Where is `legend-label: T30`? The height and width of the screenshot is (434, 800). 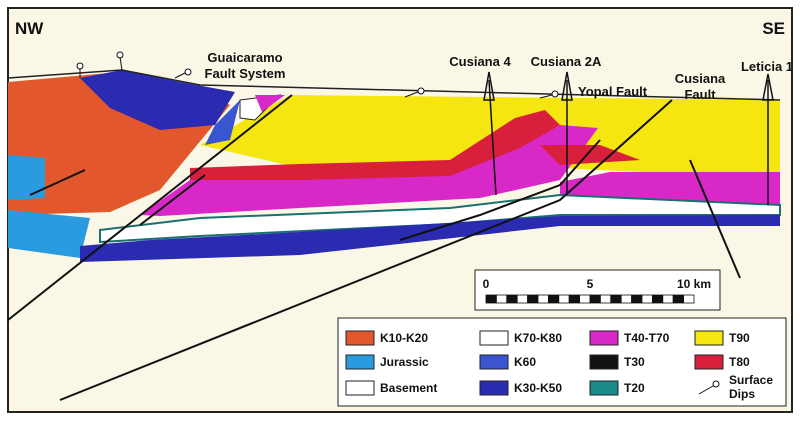 legend-label: T30 is located at coordinates (634, 362).